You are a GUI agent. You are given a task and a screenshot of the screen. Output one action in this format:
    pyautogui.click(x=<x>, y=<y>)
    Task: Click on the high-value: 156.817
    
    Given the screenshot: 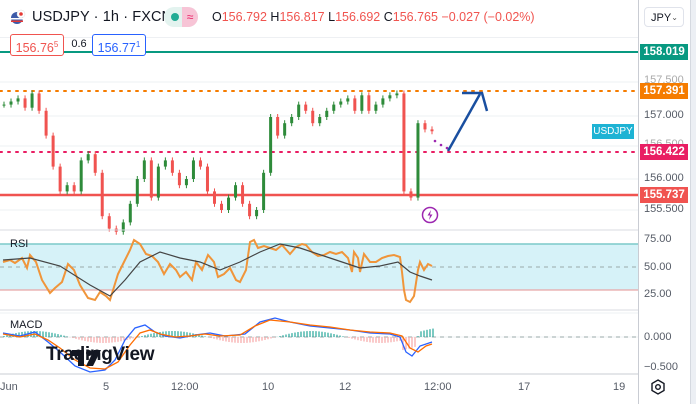 What is the action you would take?
    pyautogui.click(x=302, y=17)
    